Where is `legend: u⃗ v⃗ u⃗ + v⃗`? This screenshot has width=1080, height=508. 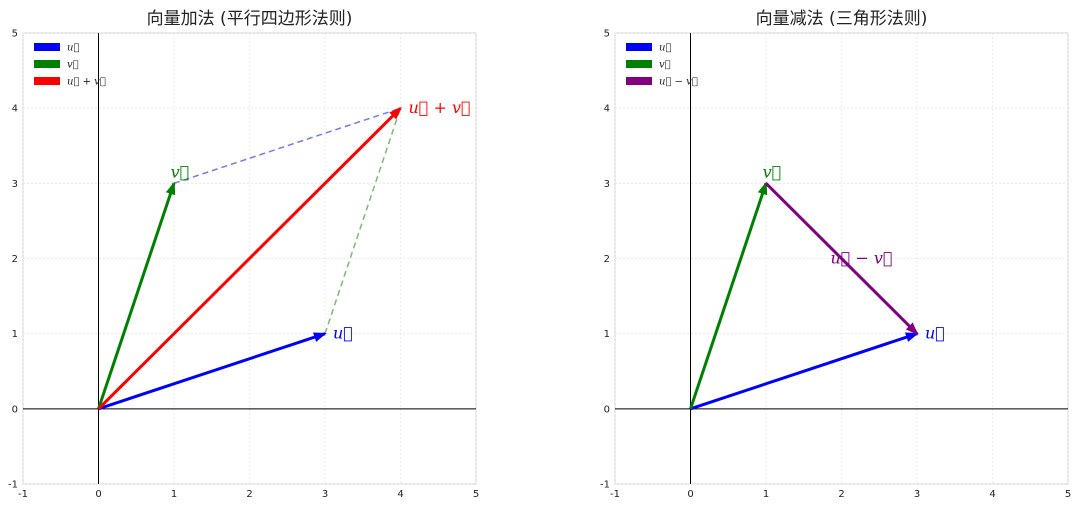 legend: u⃗ v⃗ u⃗ + v⃗ is located at coordinates (70, 65).